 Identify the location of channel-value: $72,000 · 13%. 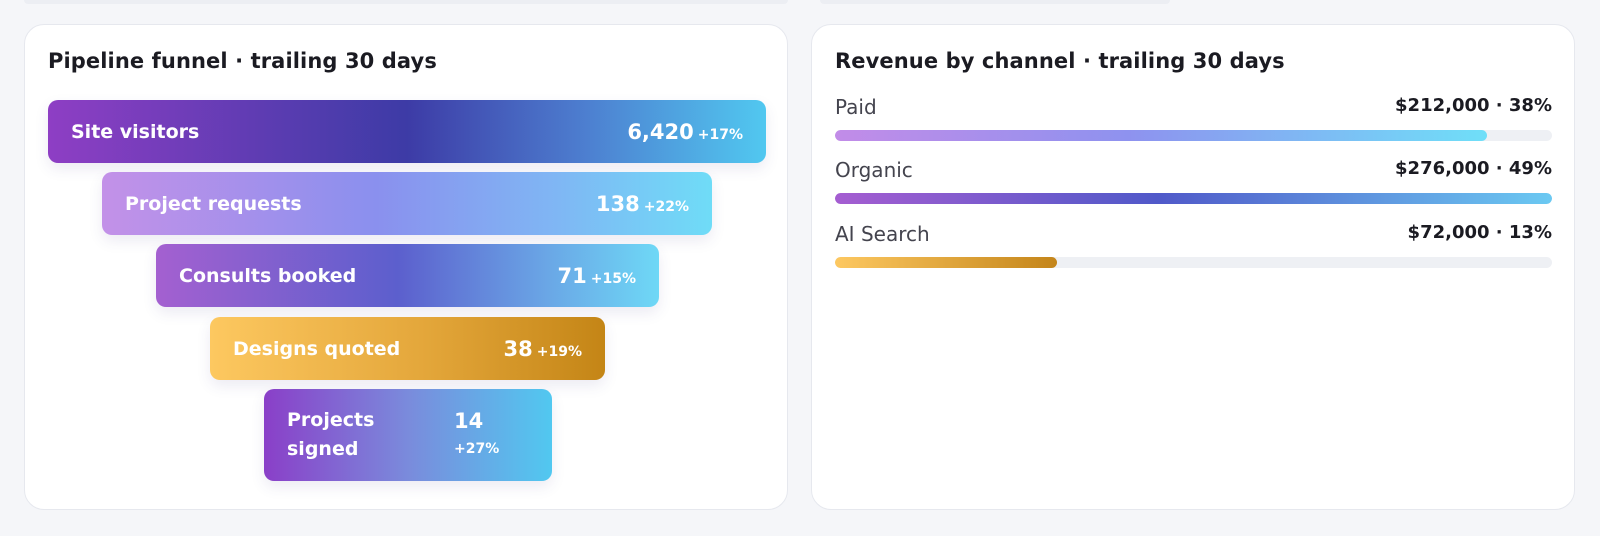
(1479, 232).